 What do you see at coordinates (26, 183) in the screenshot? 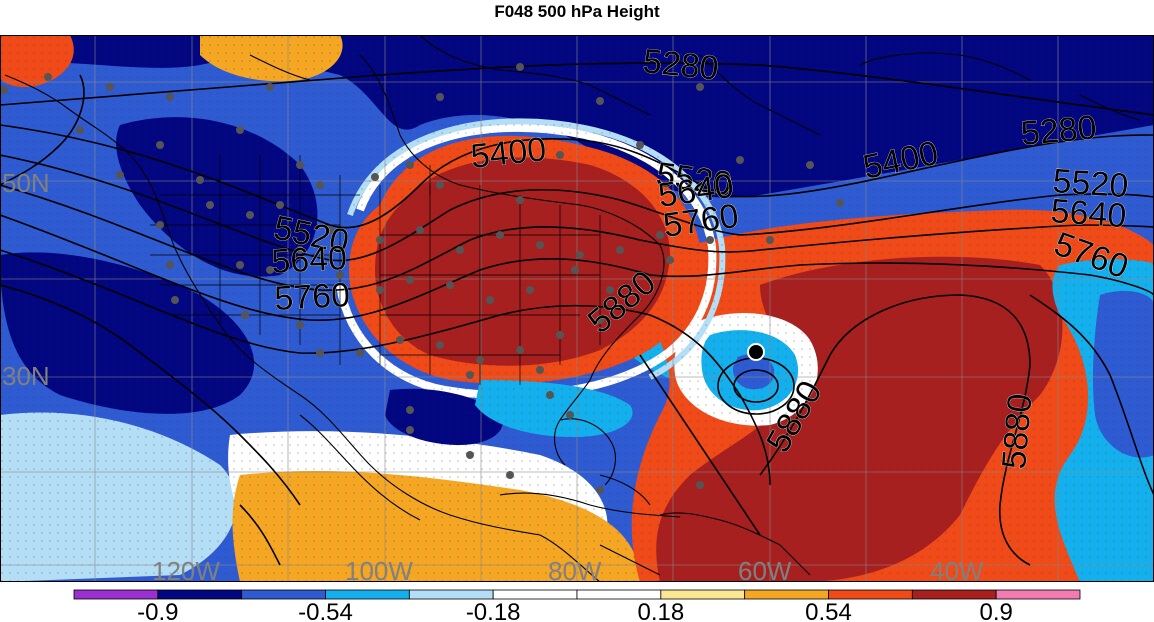
I see `lat-label-50n: 50N` at bounding box center [26, 183].